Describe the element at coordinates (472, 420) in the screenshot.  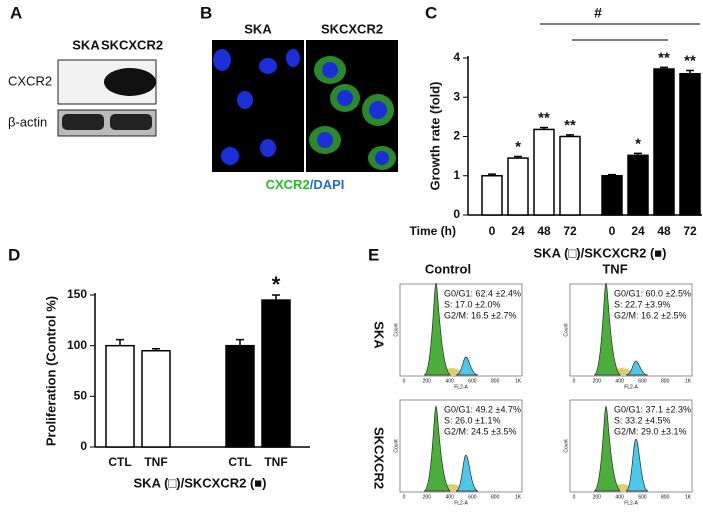
I see `cell-cycle-stat: S: 26.0 ±1.1%` at that location.